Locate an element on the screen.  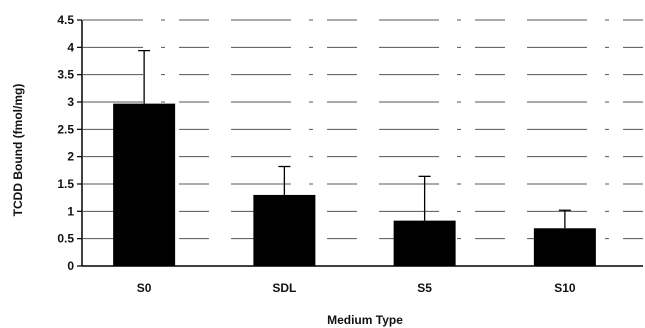
x-tick-label: SDL is located at coordinates (284, 288).